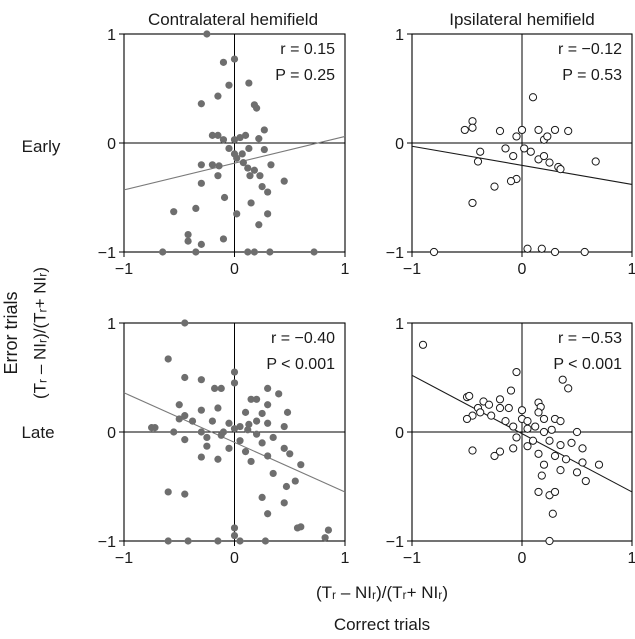  I want to click on x-axis-label-formula: (Tᵣ – NIᵣ)/(Tᵣ+ NIᵣ), so click(382, 592).